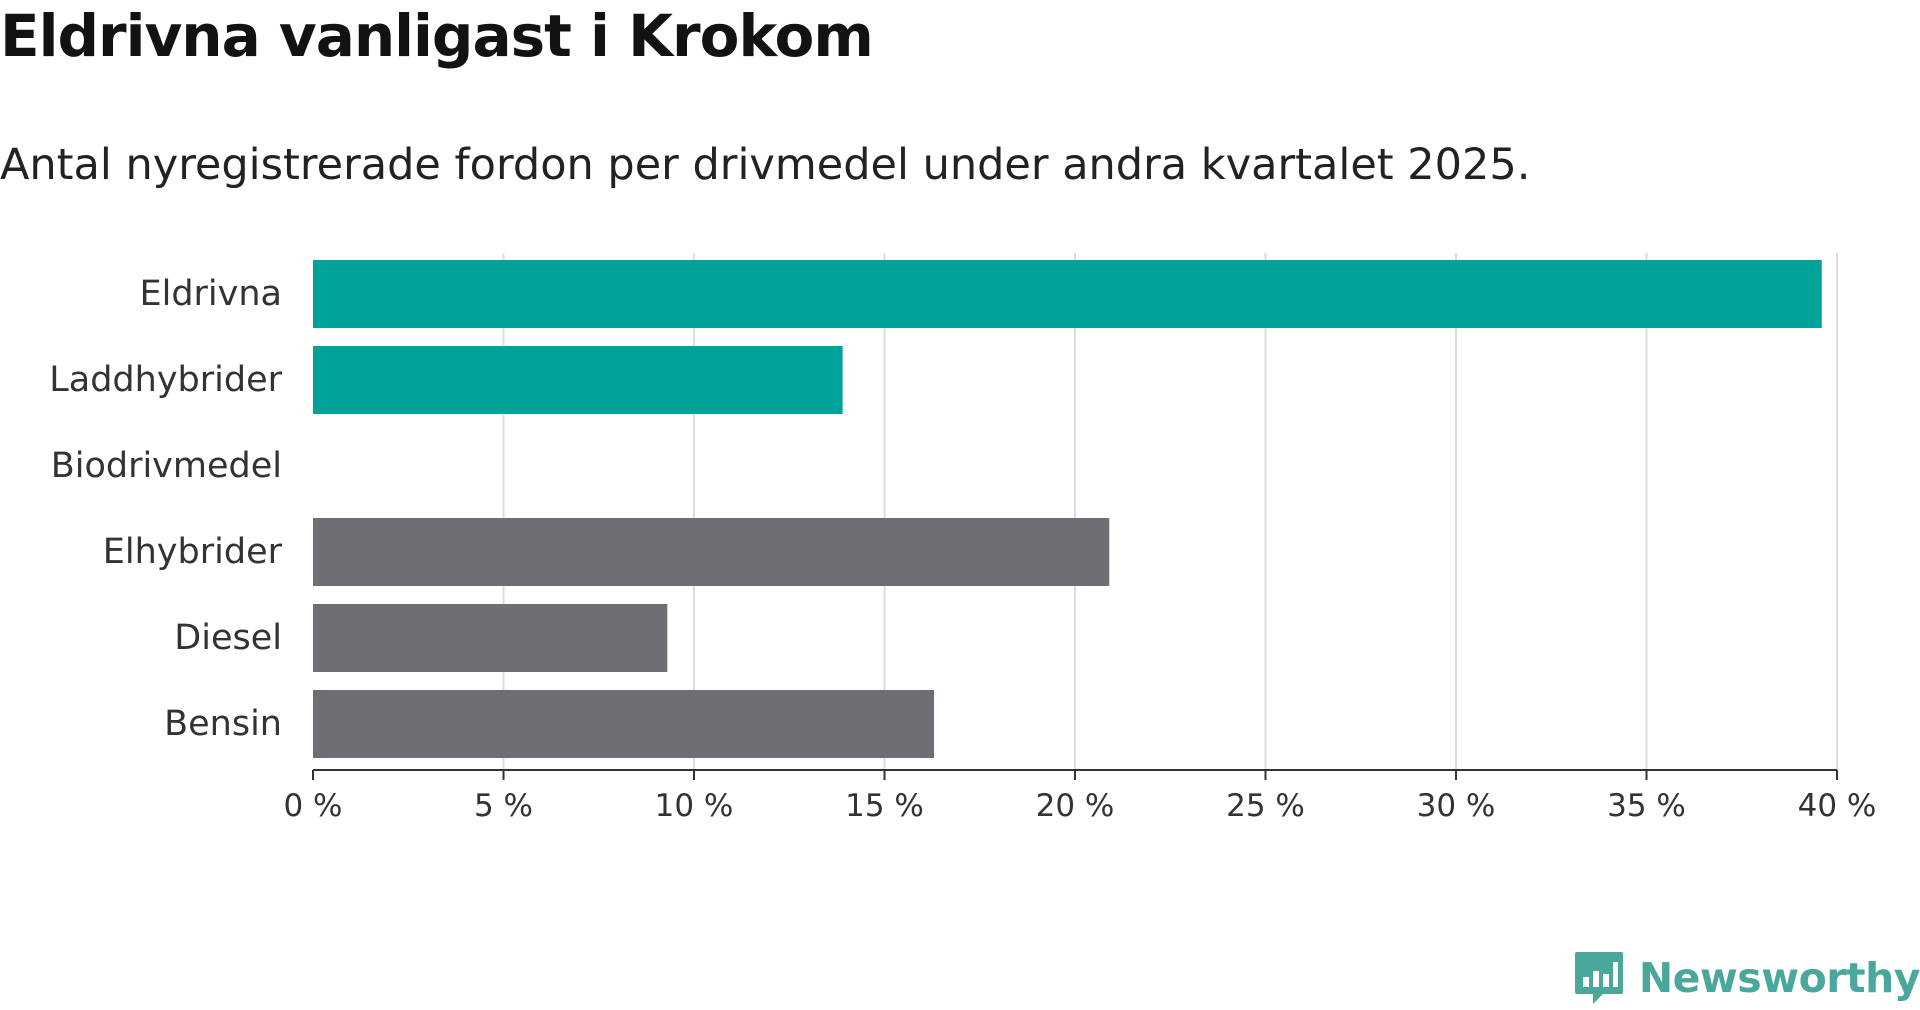 This screenshot has width=1920, height=1010. What do you see at coordinates (1598, 978) in the screenshot?
I see `newsworthy-logo-icon` at bounding box center [1598, 978].